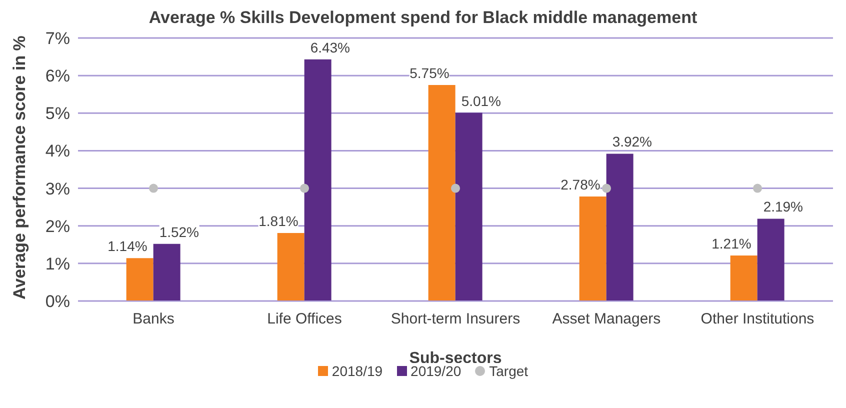  Describe the element at coordinates (57, 226) in the screenshot. I see `y-tick-label: 2%` at that location.